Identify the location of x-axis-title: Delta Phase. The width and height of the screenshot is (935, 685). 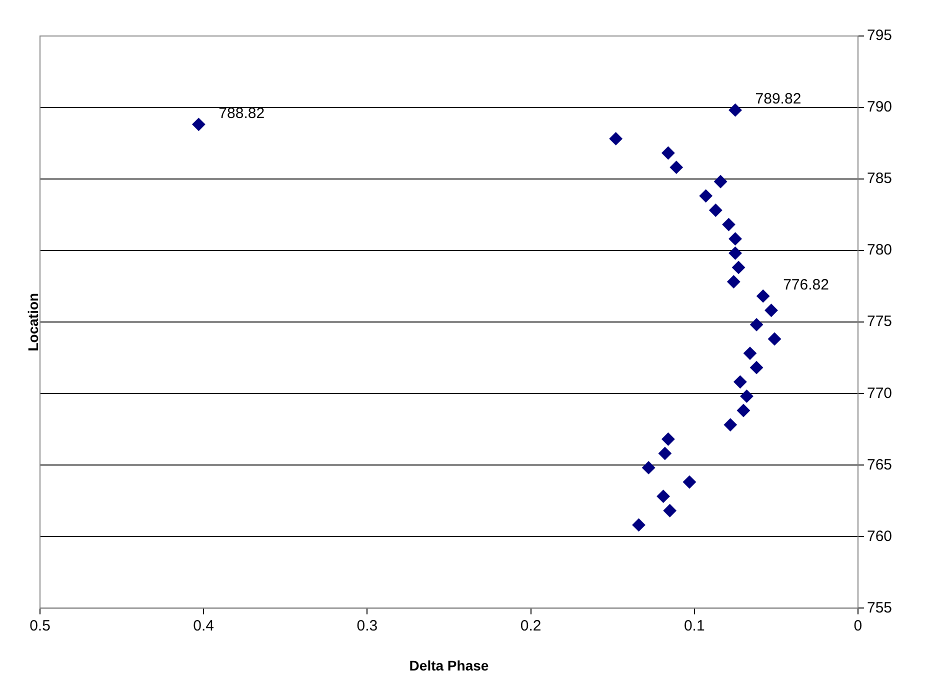
(449, 665).